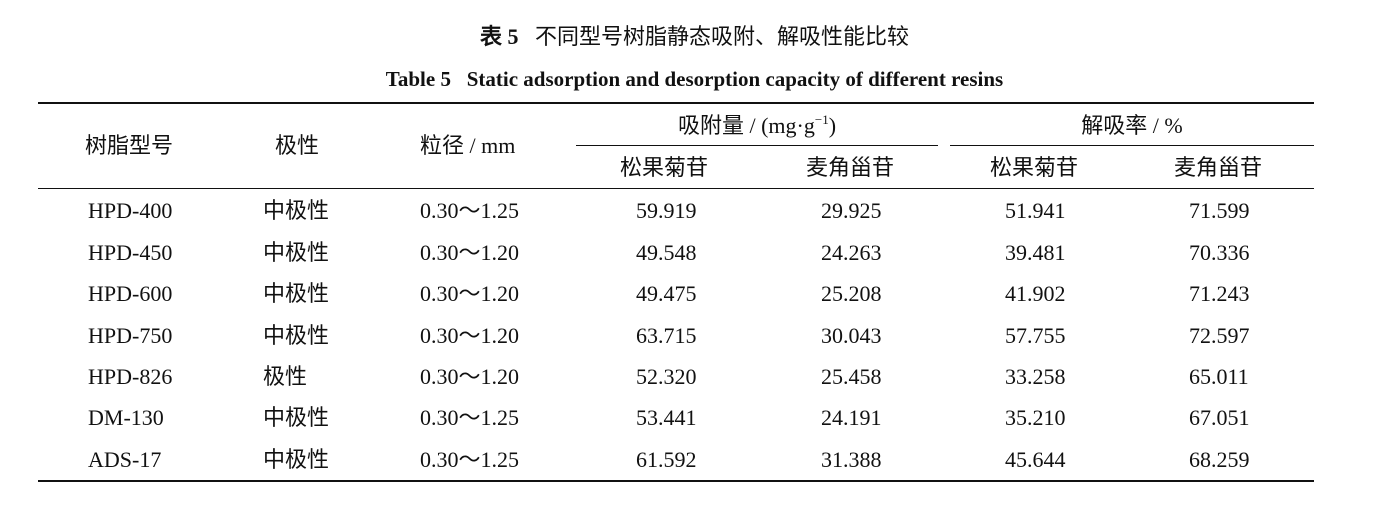 The height and width of the screenshot is (530, 1389). What do you see at coordinates (1219, 459) in the screenshot?
I see `cell-desorption-acteoside: 68.259` at bounding box center [1219, 459].